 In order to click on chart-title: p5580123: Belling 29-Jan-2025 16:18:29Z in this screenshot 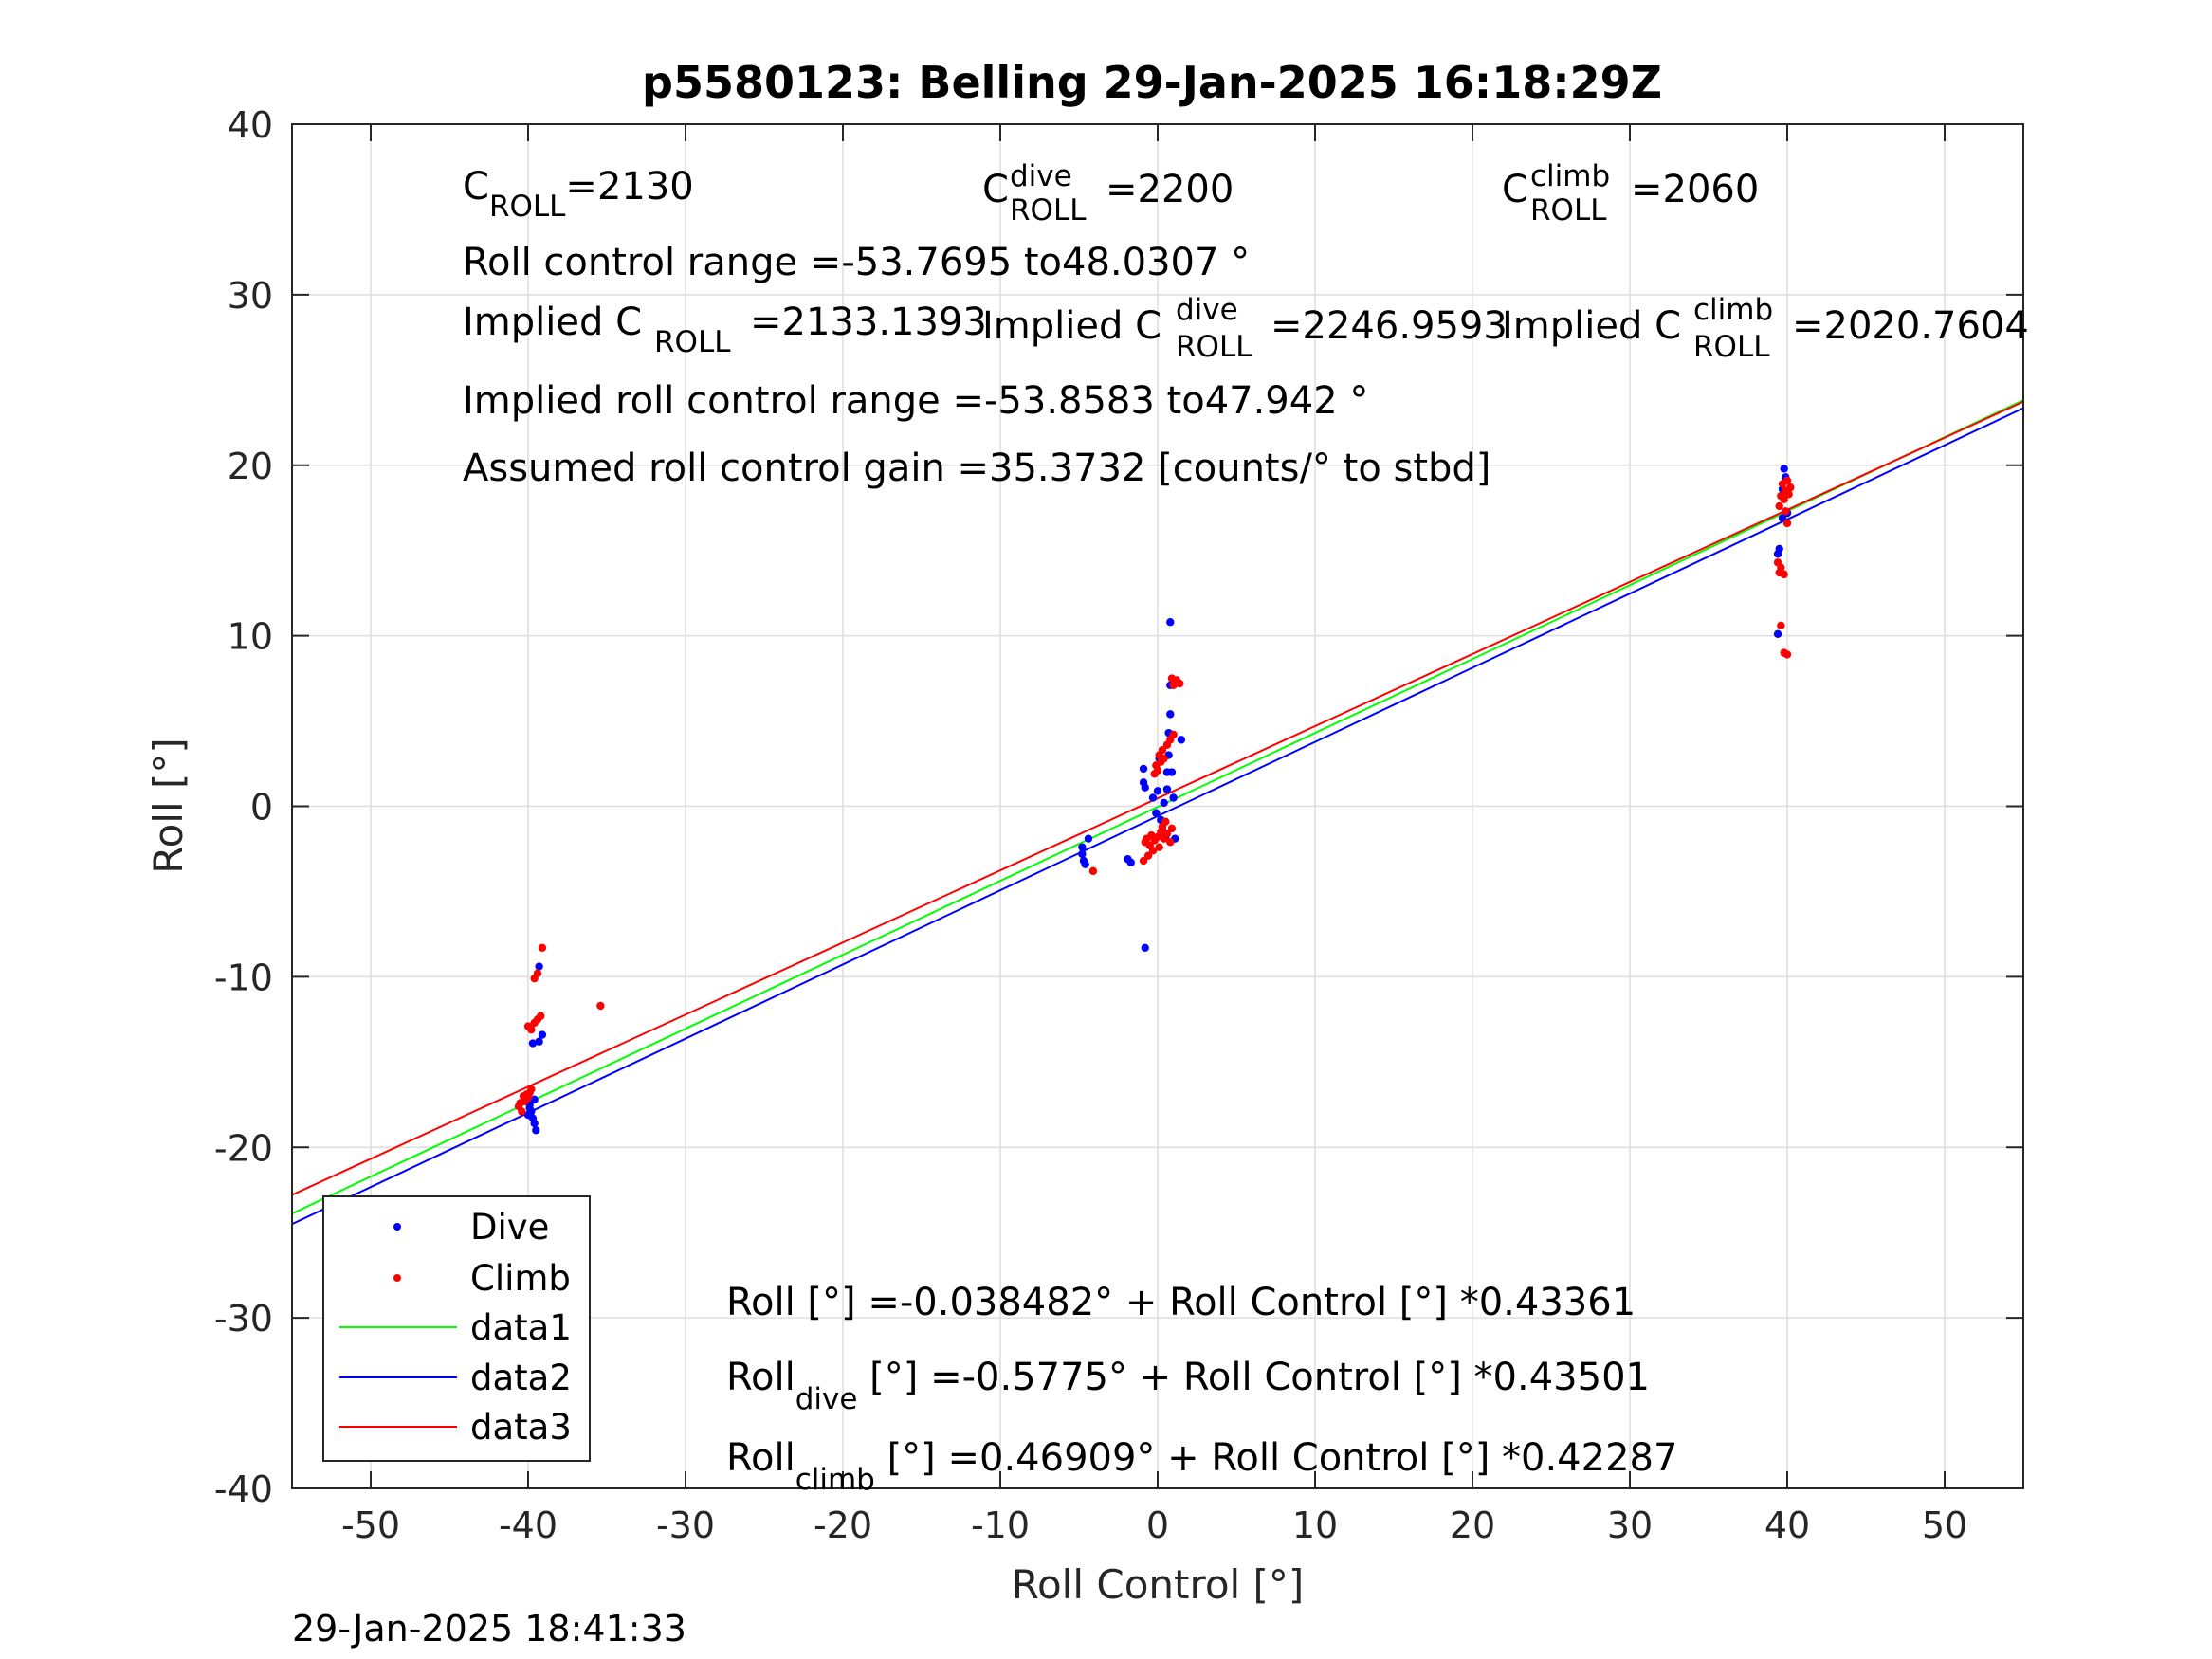, I will do `click(1152, 82)`.